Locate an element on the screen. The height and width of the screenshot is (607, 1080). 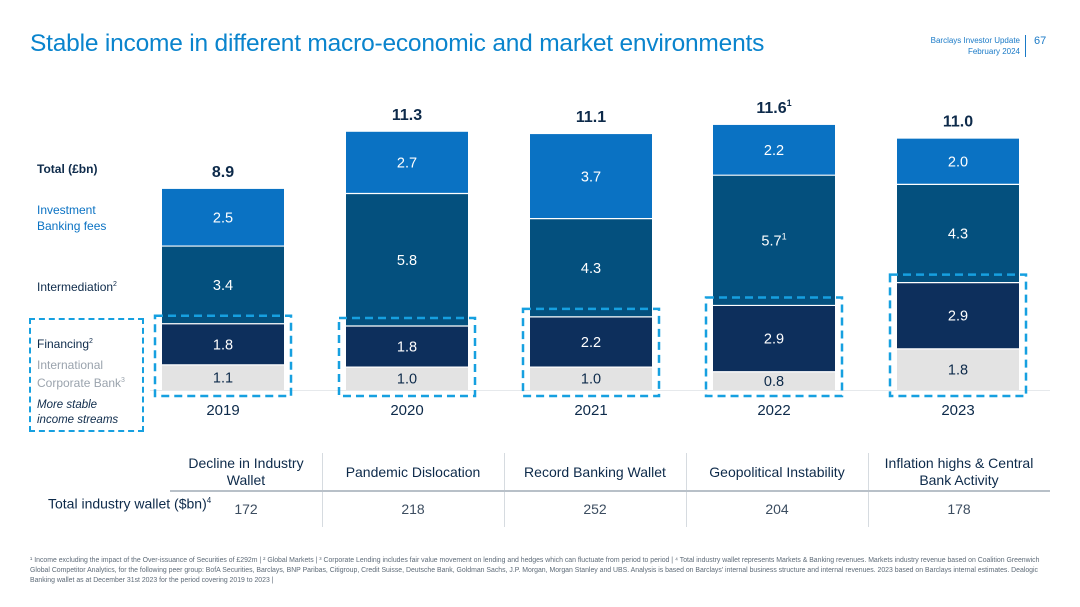
table-row-label-note: 4 is located at coordinates (209, 500).